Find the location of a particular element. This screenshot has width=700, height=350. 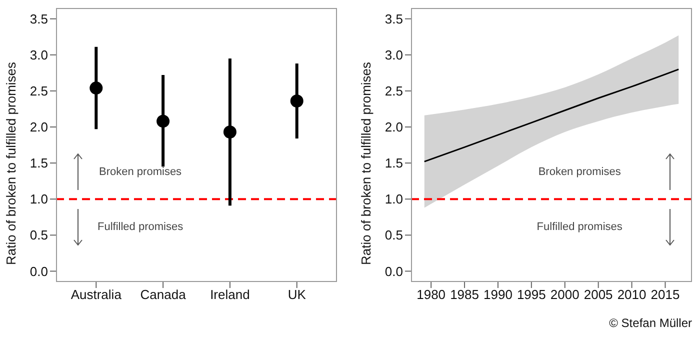

x-tick-label: 2015 is located at coordinates (665, 294).